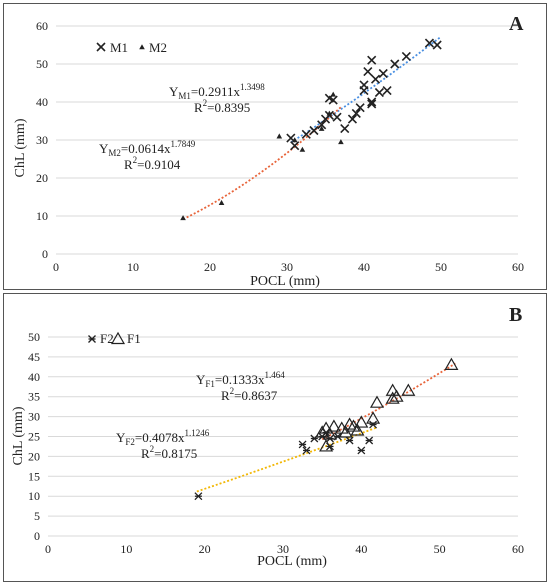 This screenshot has width=550, height=585. What do you see at coordinates (45, 254) in the screenshot?
I see `chart-a-y-tick-label: 0` at bounding box center [45, 254].